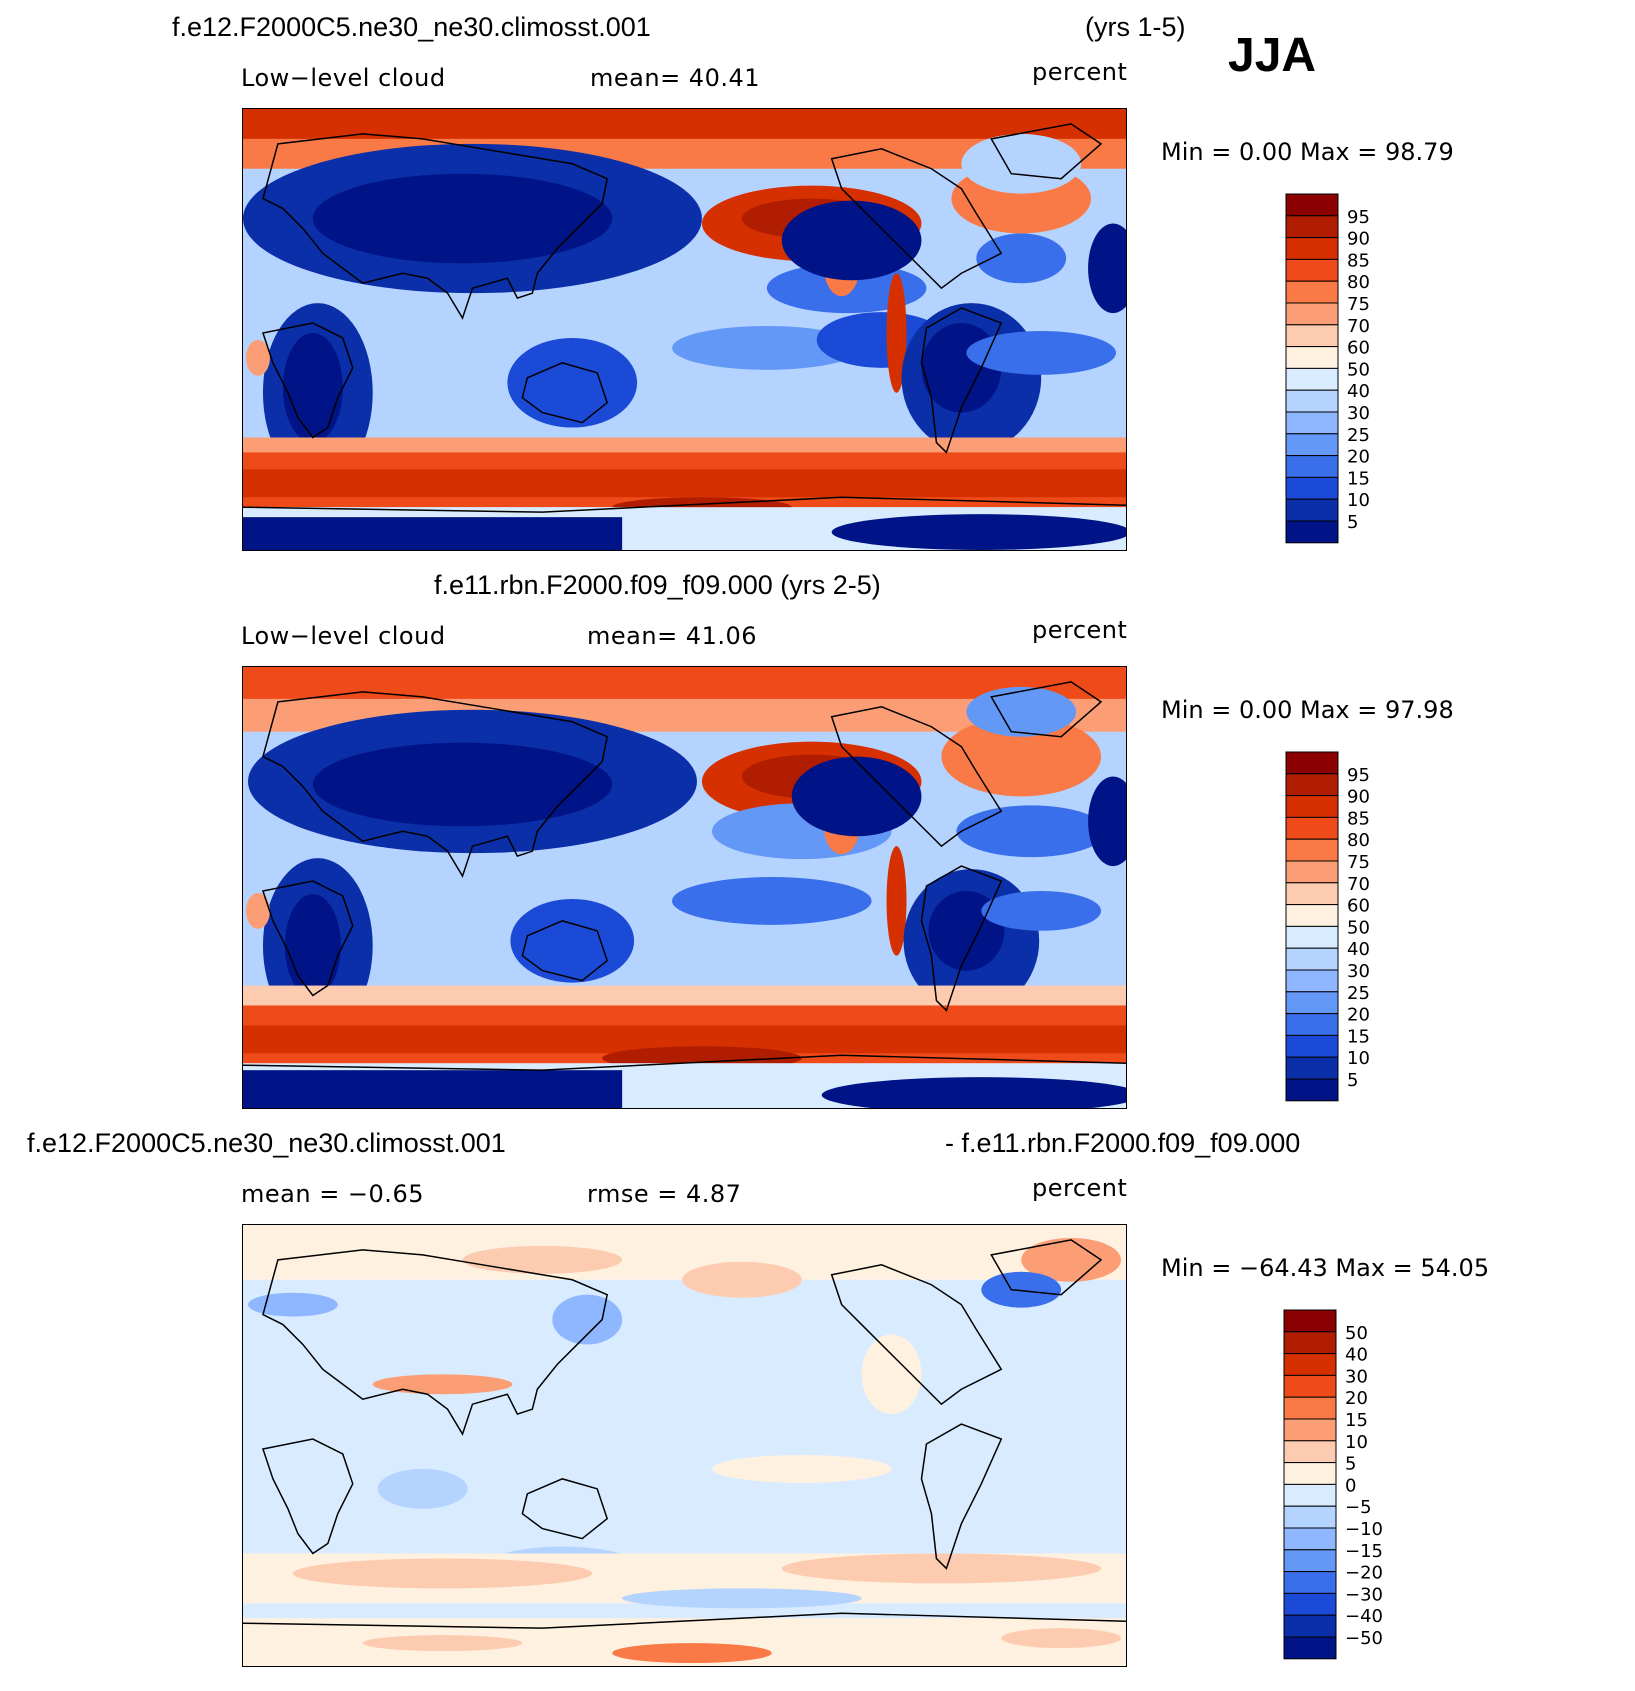 The image size is (1635, 1691). I want to click on panel2-map, so click(684, 887).